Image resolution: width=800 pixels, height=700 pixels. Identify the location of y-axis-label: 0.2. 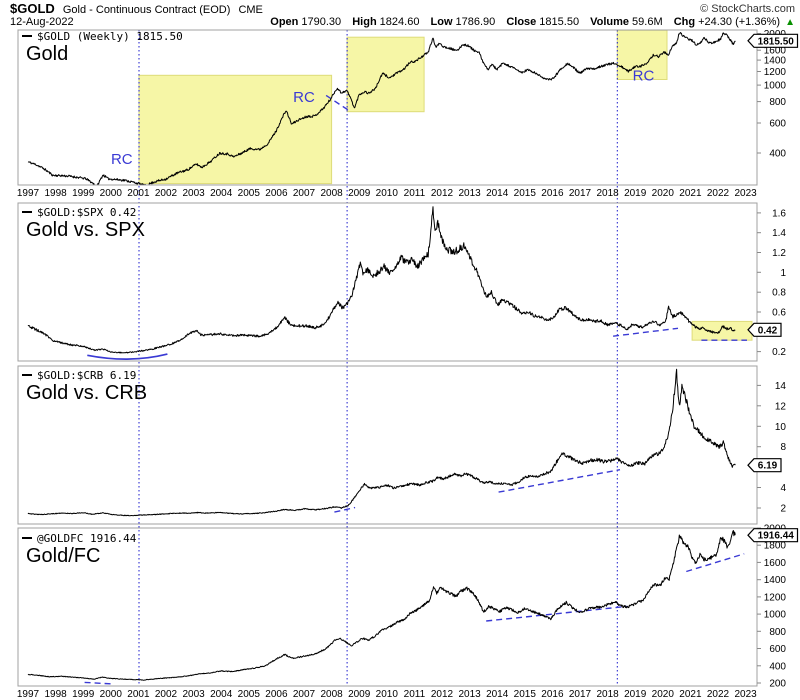
(779, 352).